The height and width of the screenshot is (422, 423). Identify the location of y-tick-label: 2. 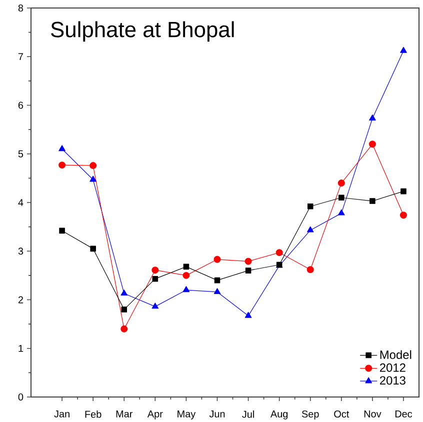
(20, 300).